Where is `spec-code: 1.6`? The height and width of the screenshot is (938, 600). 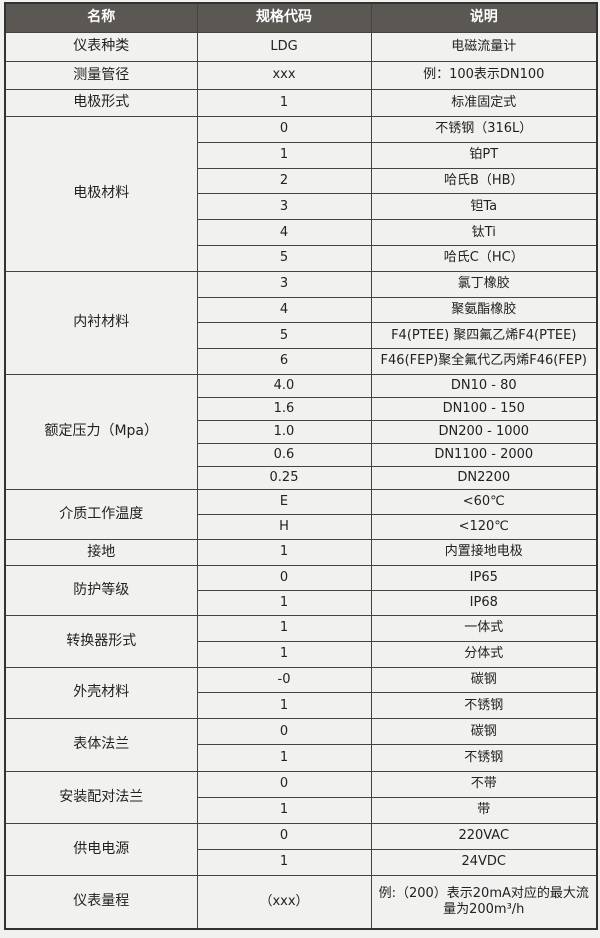 spec-code: 1.6 is located at coordinates (284, 408).